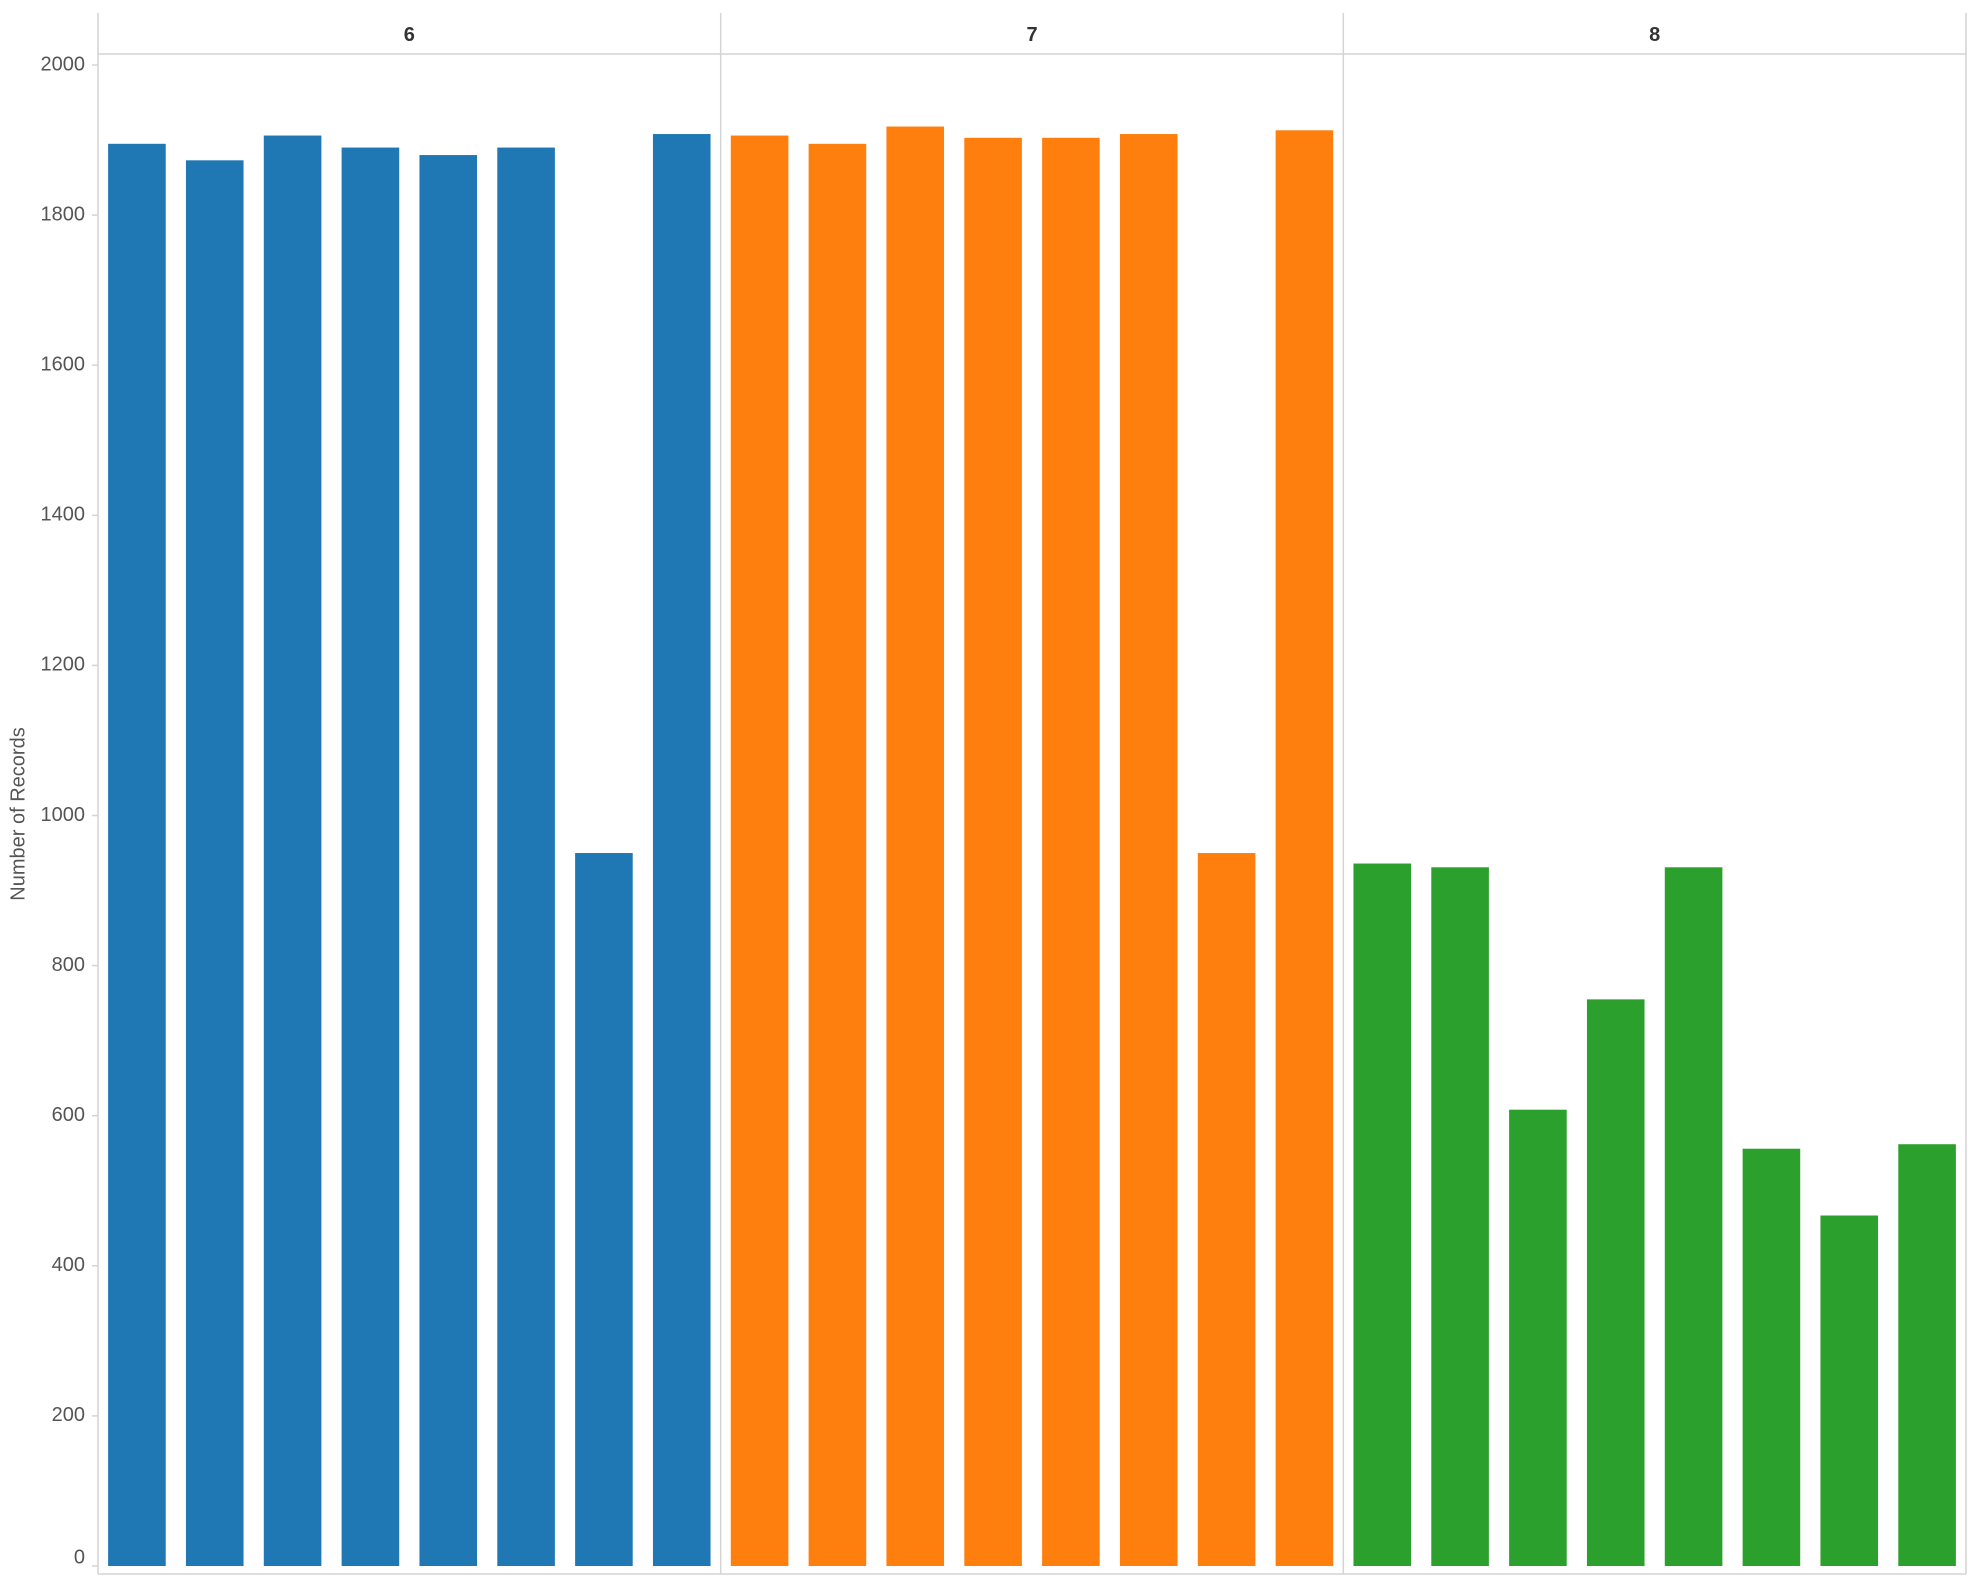  I want to click on y-tick-label: 600, so click(68, 1115).